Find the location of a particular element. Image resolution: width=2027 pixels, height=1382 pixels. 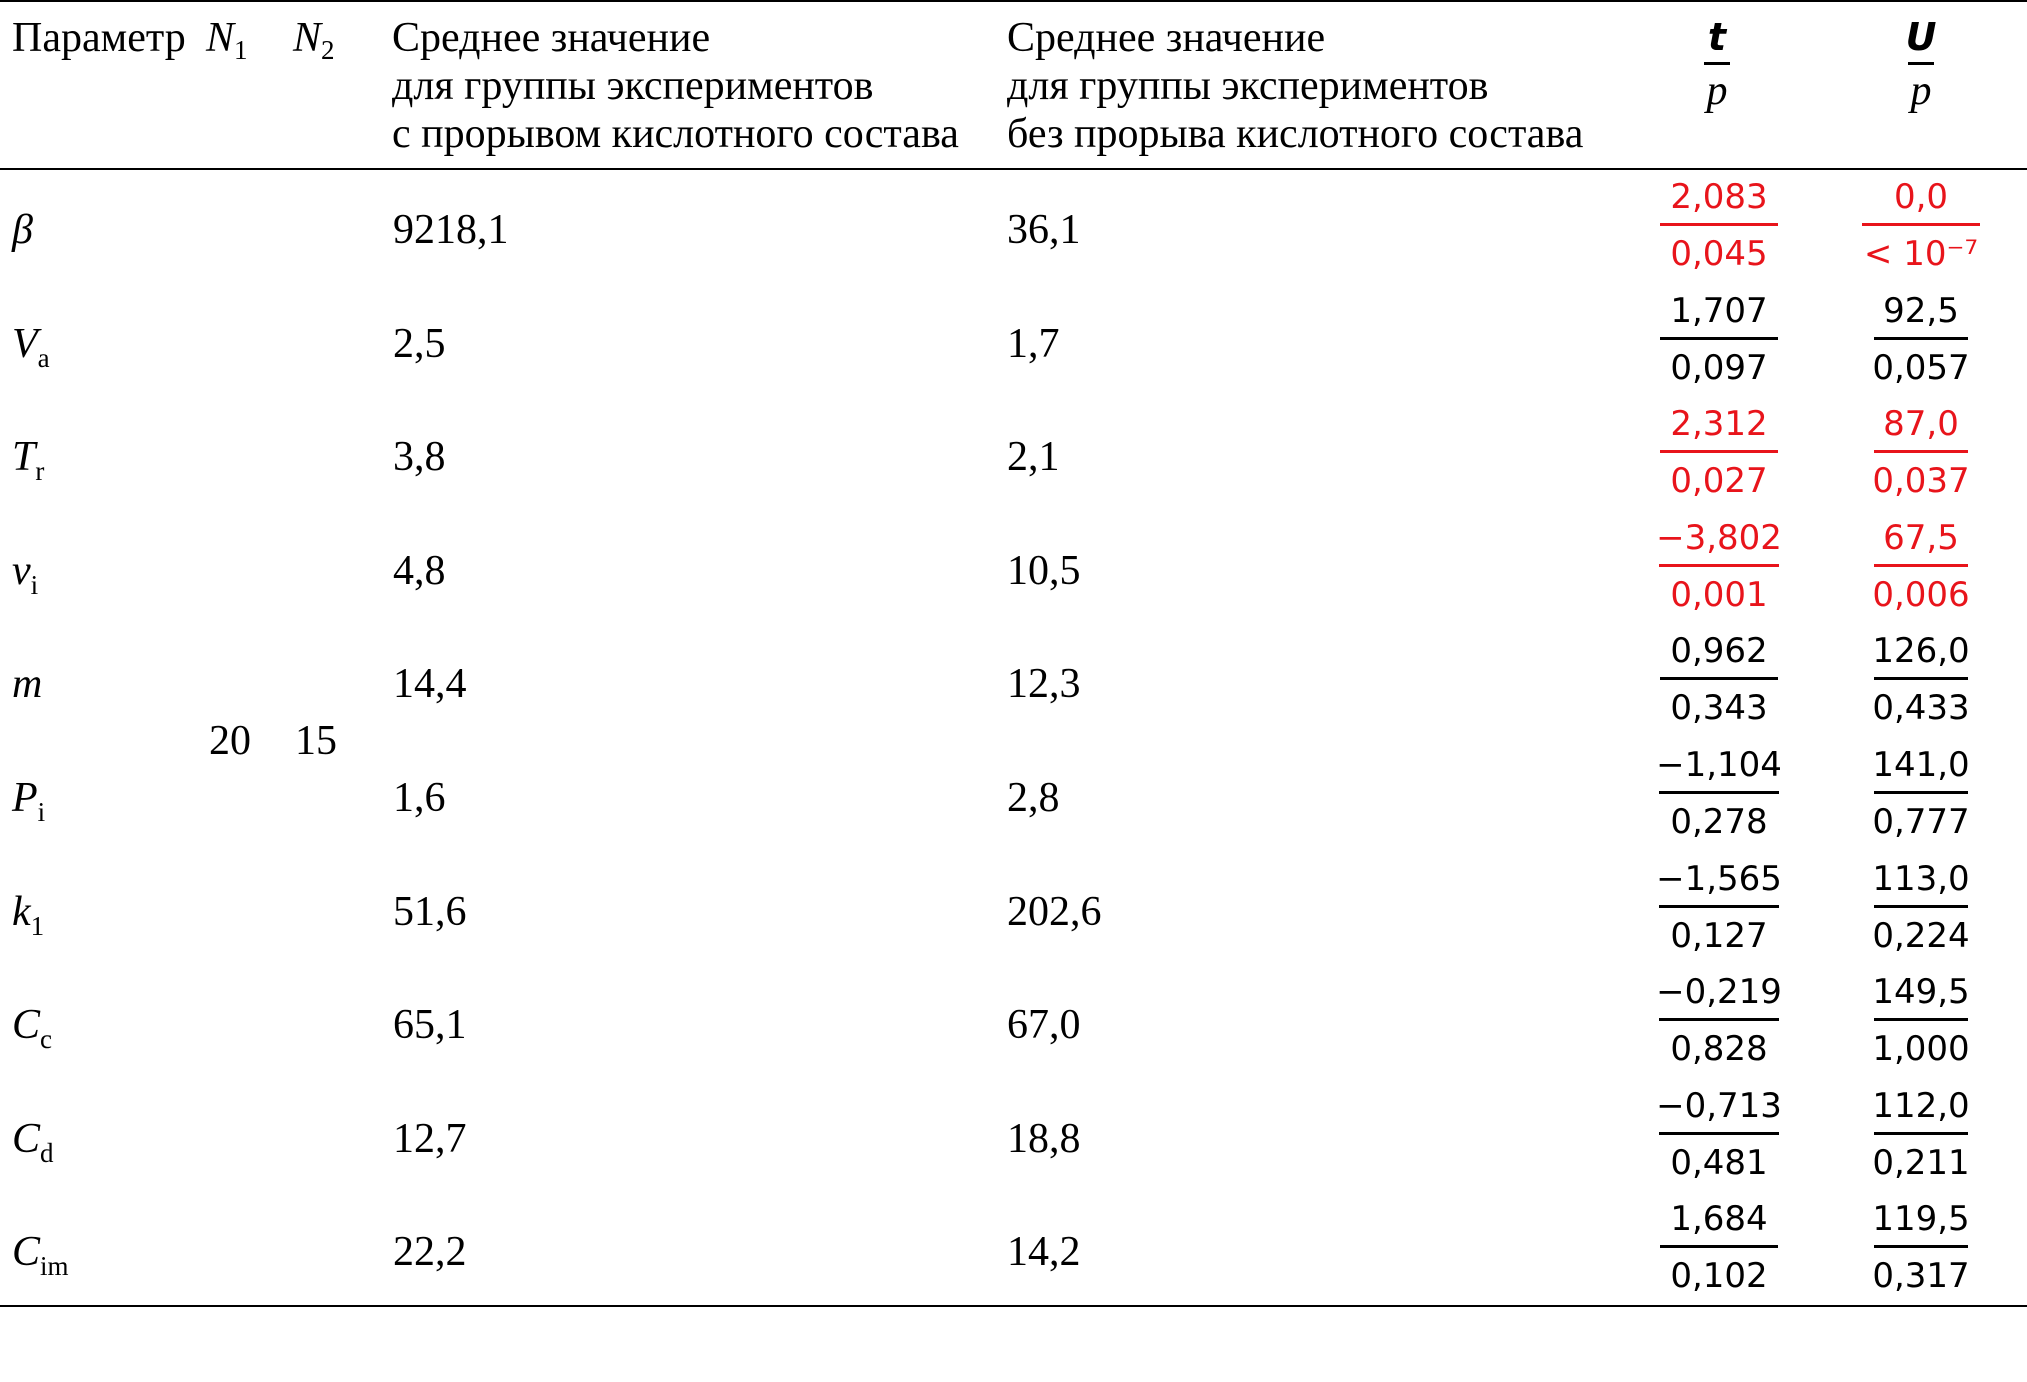

u-p-value: 0,006 is located at coordinates (1921, 594).